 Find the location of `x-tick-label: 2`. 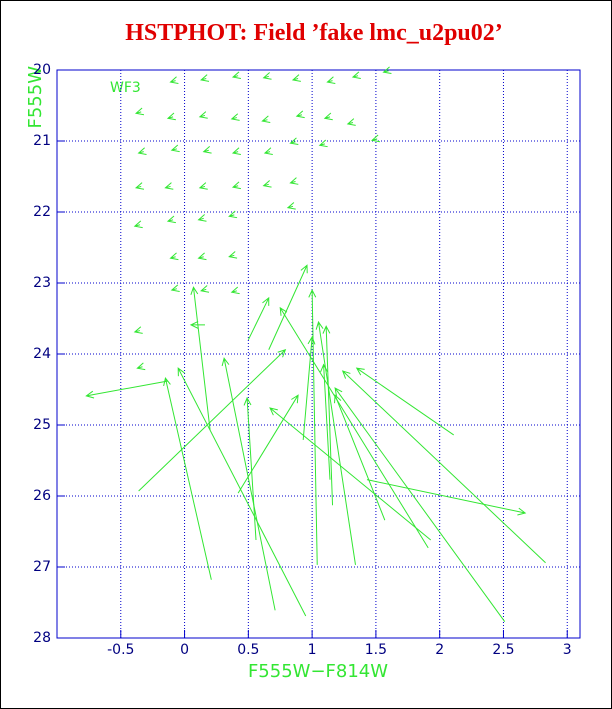

x-tick-label: 2 is located at coordinates (439, 650).